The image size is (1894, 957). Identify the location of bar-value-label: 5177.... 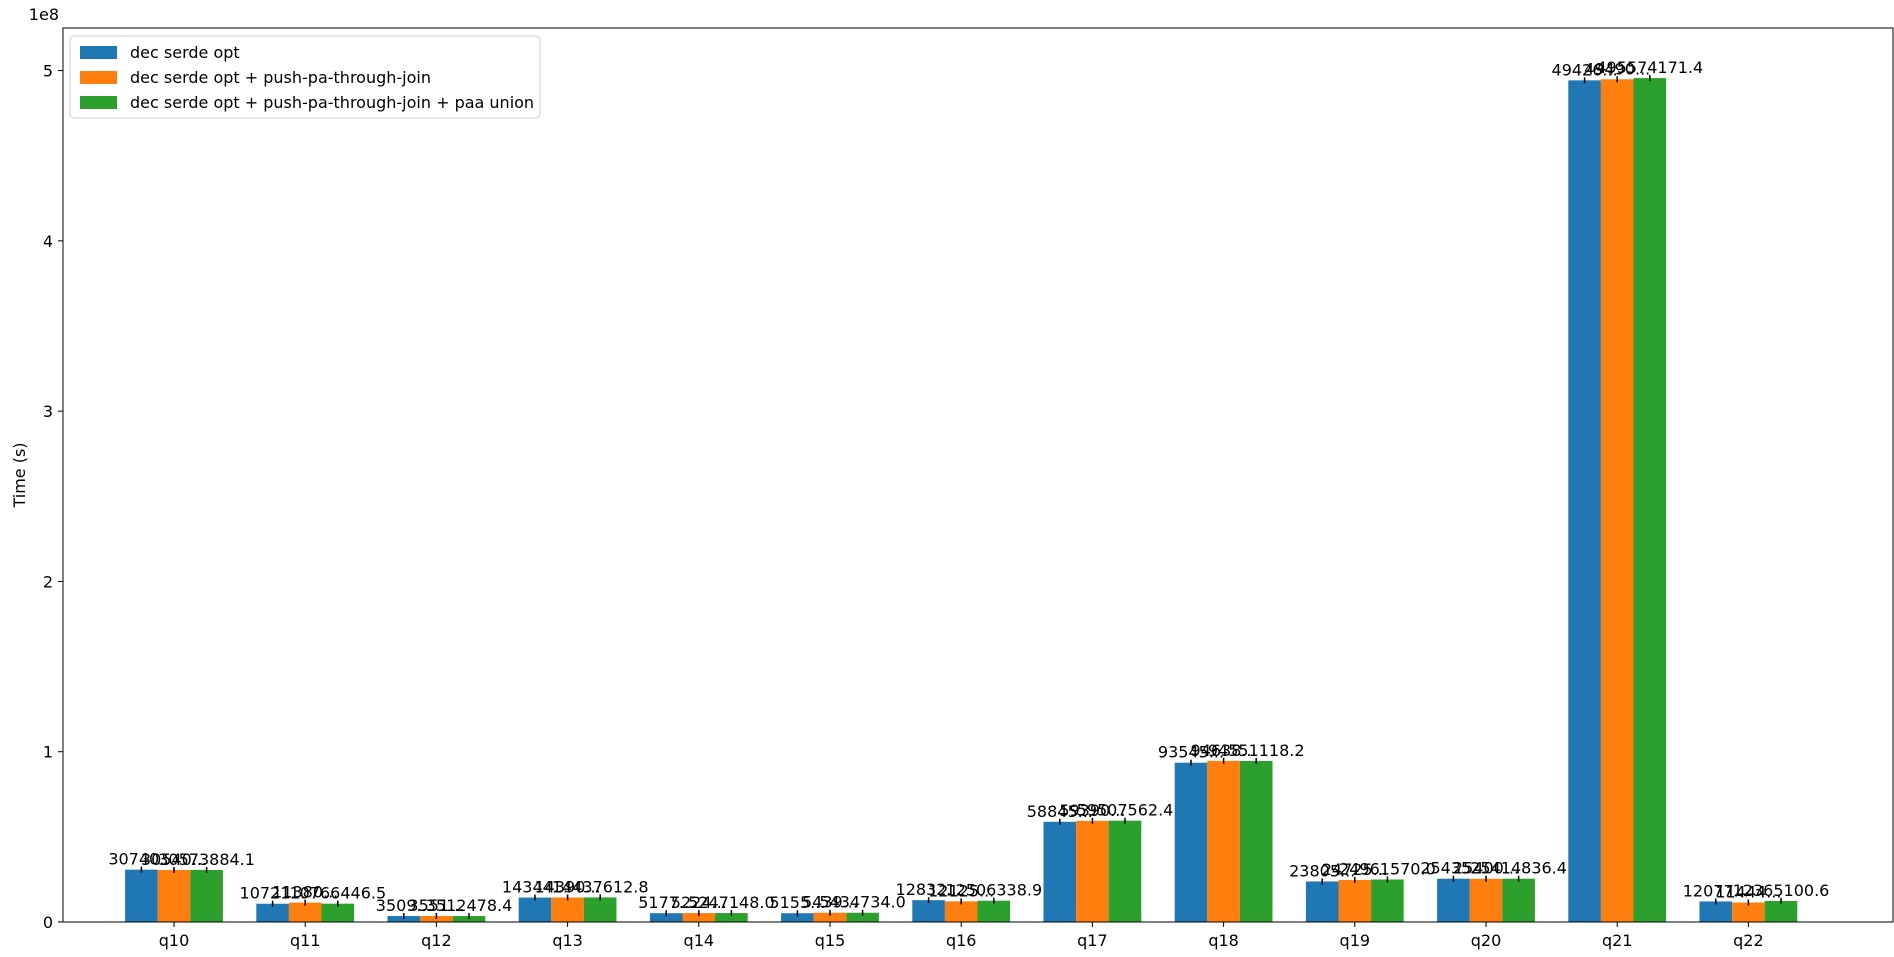
(666, 902).